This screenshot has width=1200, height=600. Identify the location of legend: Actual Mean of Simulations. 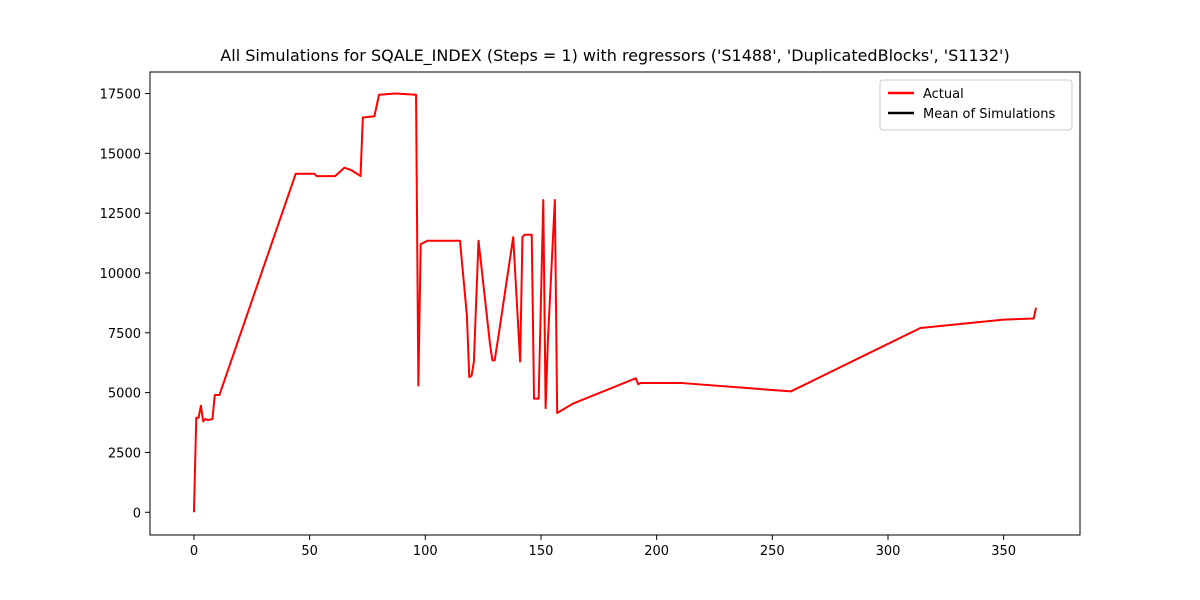
(976, 105).